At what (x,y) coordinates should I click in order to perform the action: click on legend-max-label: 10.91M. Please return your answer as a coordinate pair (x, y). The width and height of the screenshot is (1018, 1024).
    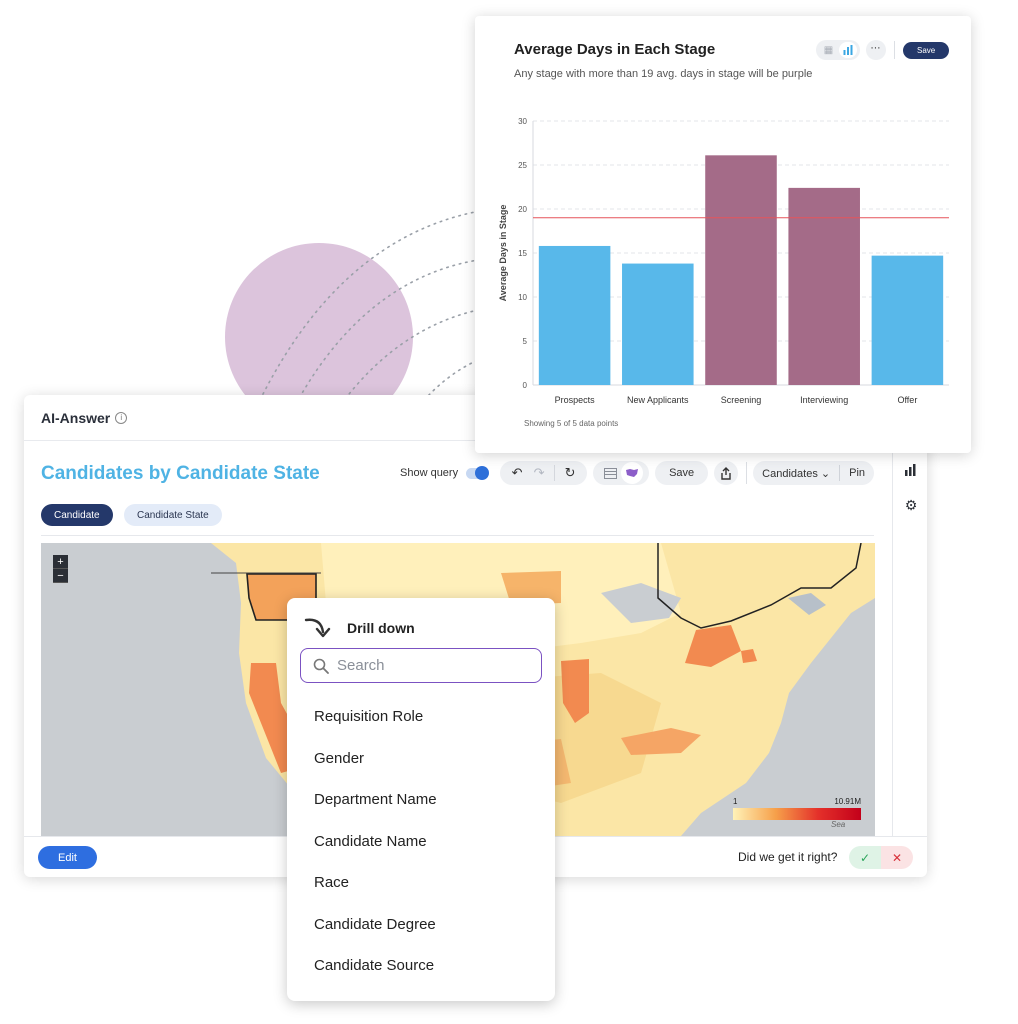
    Looking at the image, I should click on (847, 801).